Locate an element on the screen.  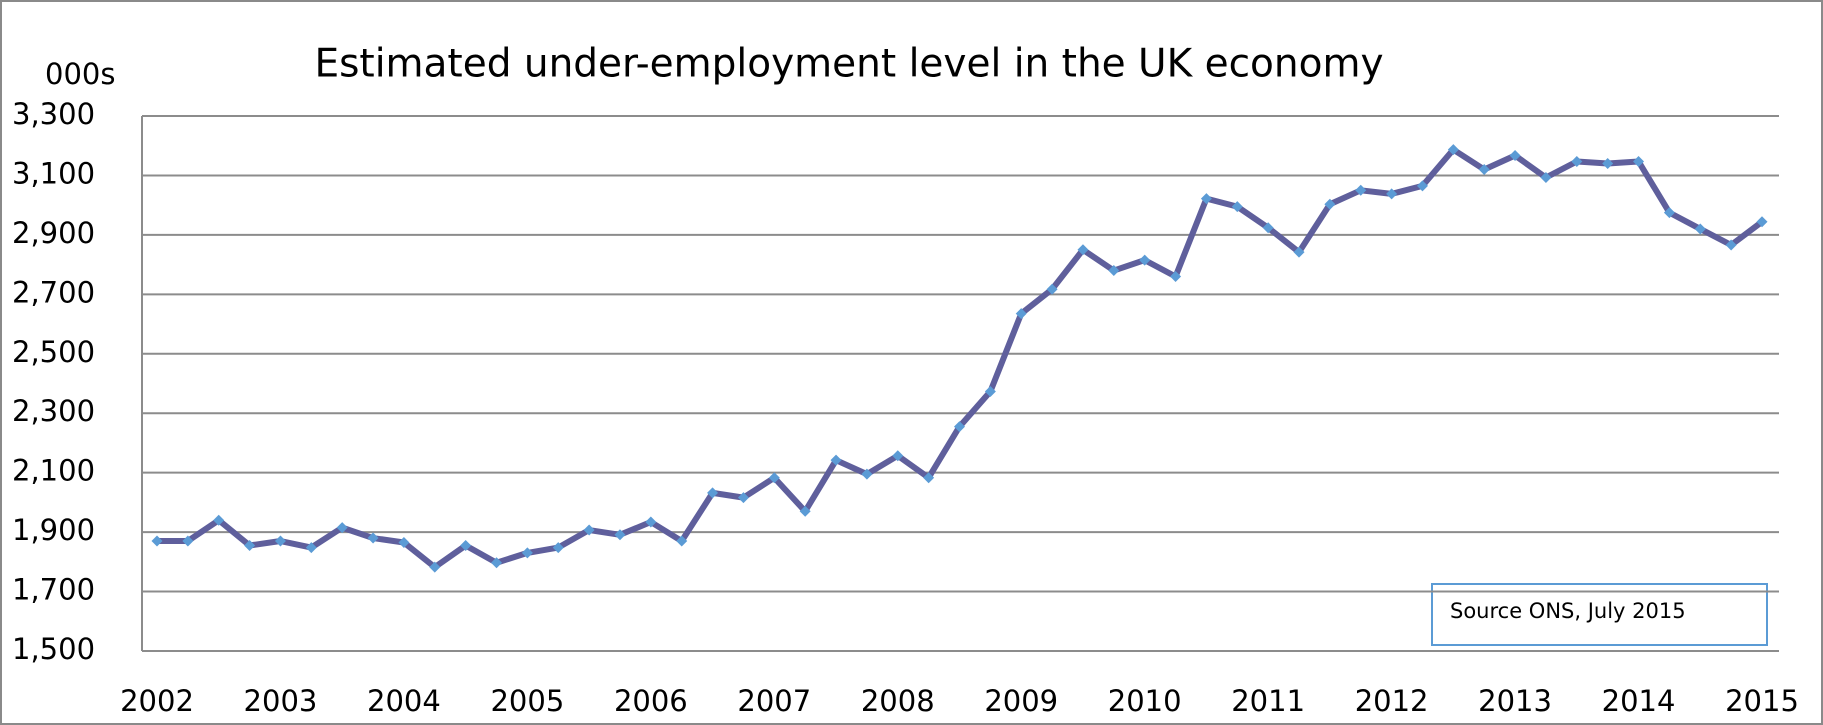
y-tick-label: 2,300 is located at coordinates (53, 411).